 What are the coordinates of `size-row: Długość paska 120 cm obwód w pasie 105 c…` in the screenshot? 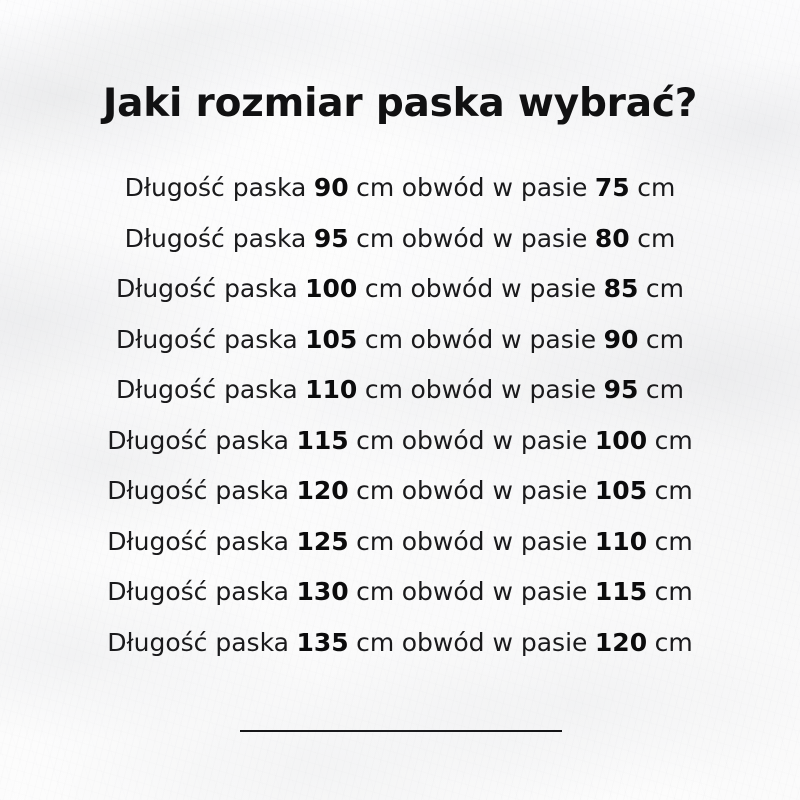 It's located at (400, 491).